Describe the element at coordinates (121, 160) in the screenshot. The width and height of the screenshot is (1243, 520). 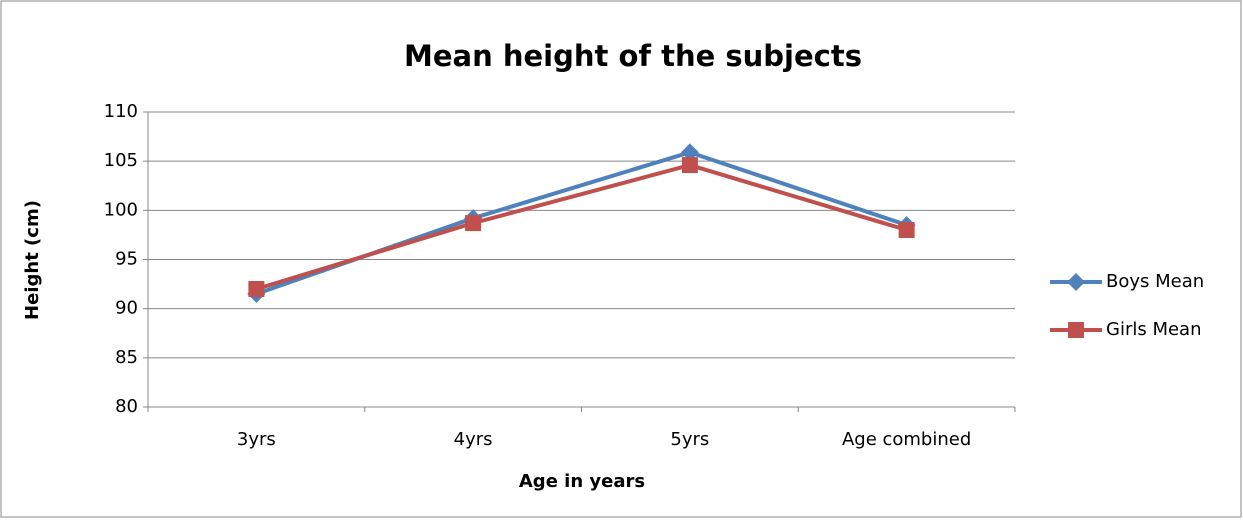
I see `y-tick-label: 105` at that location.